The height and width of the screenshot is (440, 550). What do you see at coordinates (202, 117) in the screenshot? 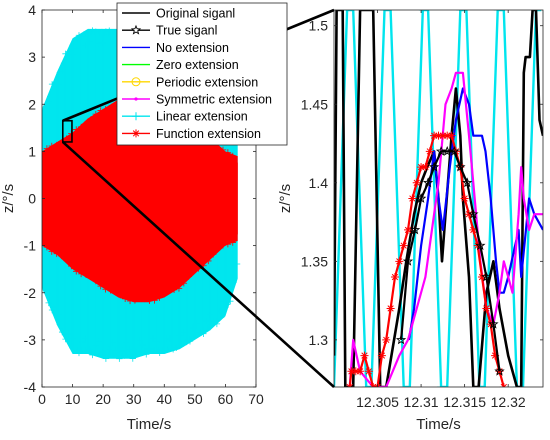
I see `legend-label: Linear extension` at bounding box center [202, 117].